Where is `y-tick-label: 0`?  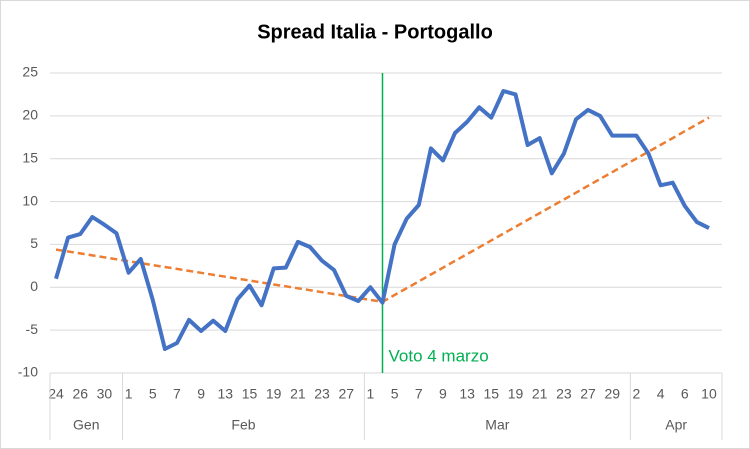 y-tick-label: 0 is located at coordinates (34, 286).